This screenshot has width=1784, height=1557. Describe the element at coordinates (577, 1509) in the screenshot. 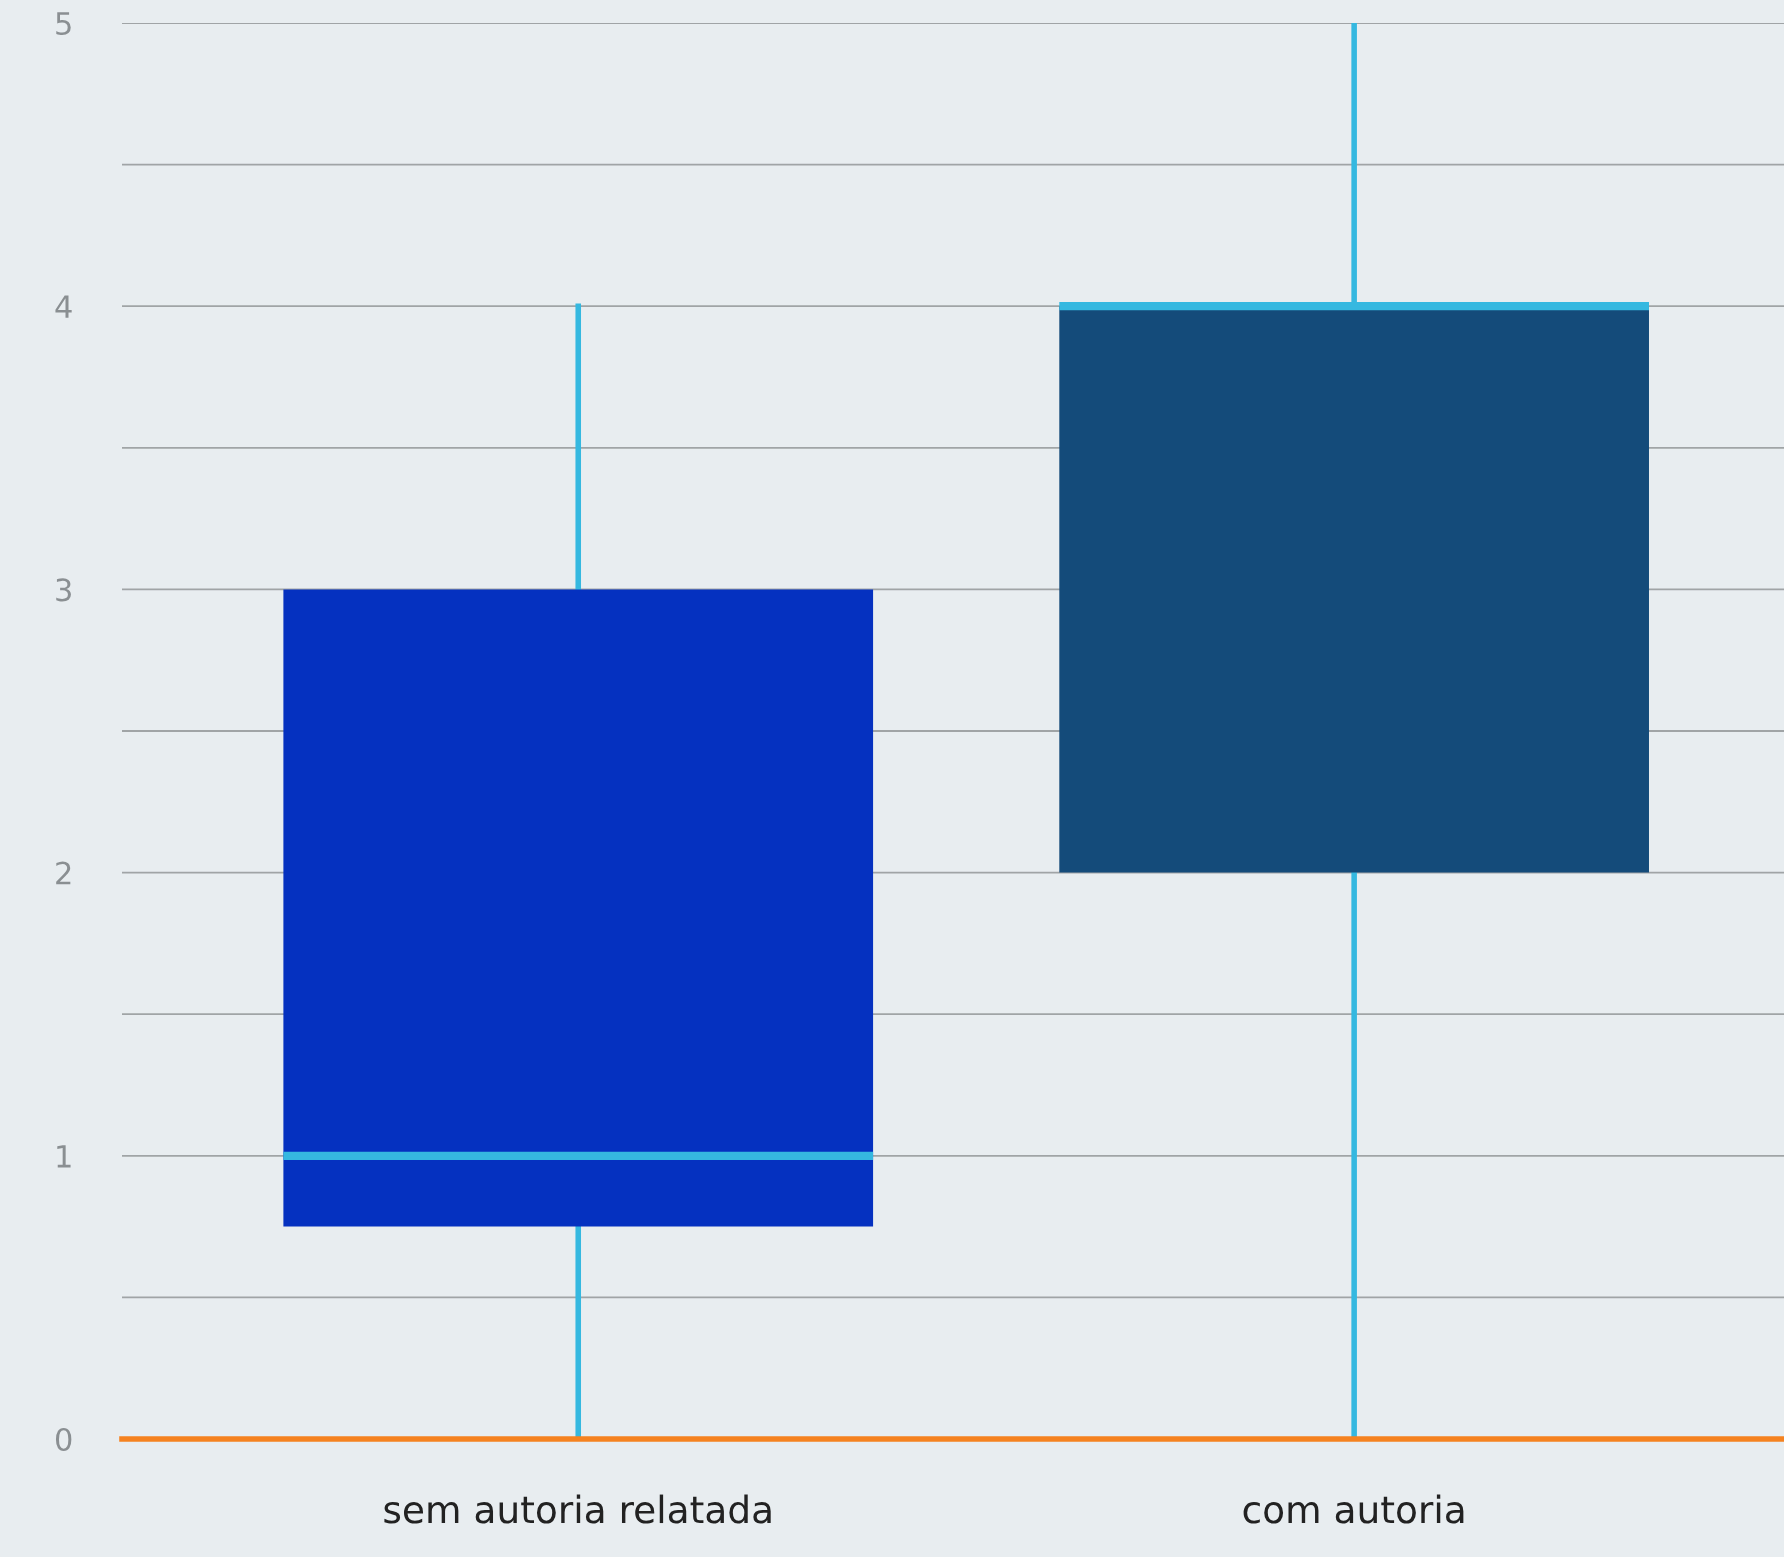

I see `x-tick-label: sem autoria relatada` at that location.